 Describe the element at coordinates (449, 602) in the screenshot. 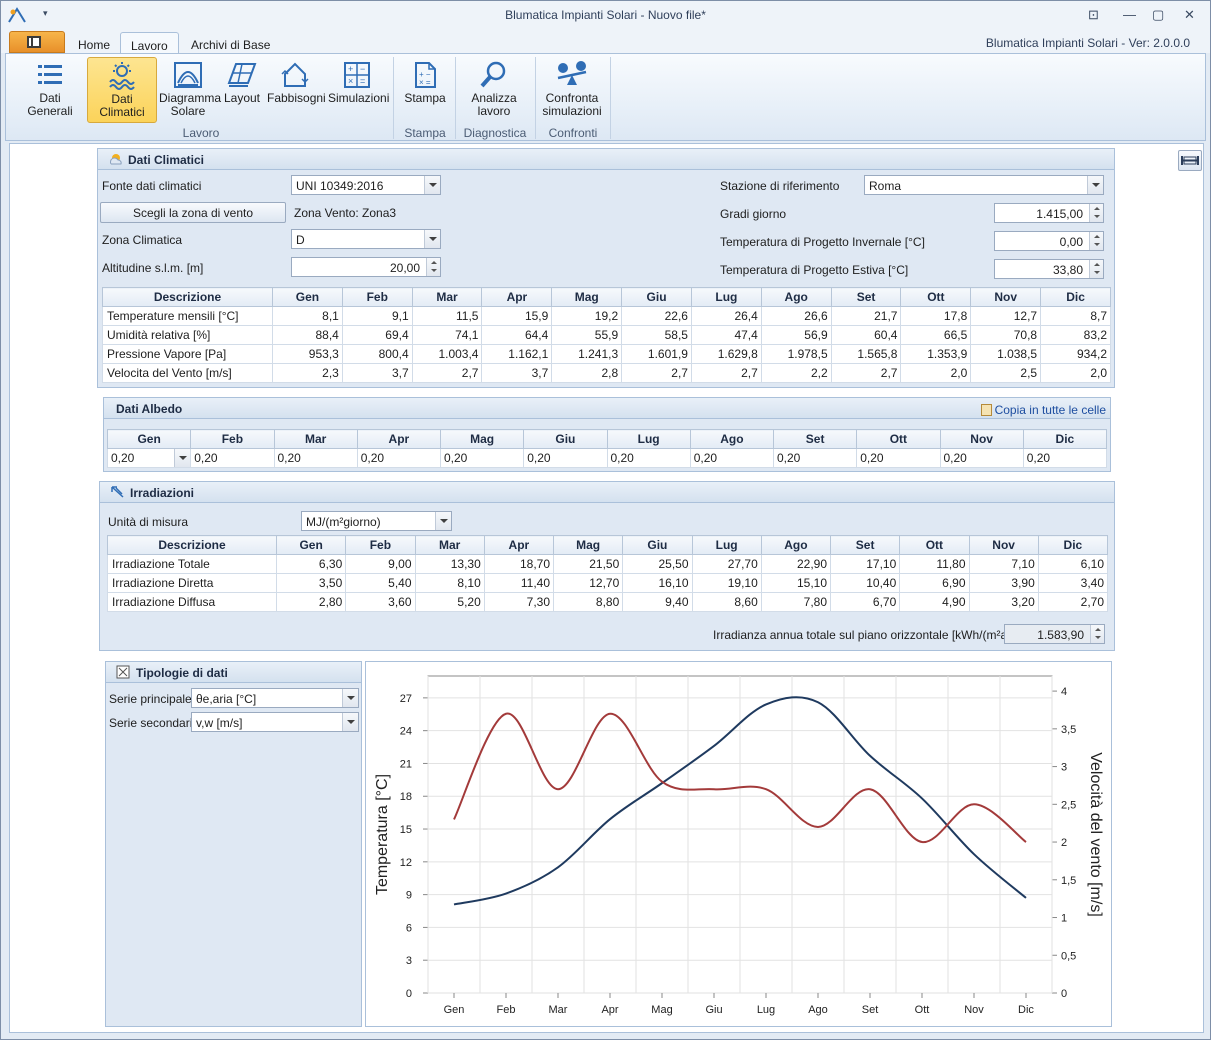

I see `table-cell: 5,20` at that location.